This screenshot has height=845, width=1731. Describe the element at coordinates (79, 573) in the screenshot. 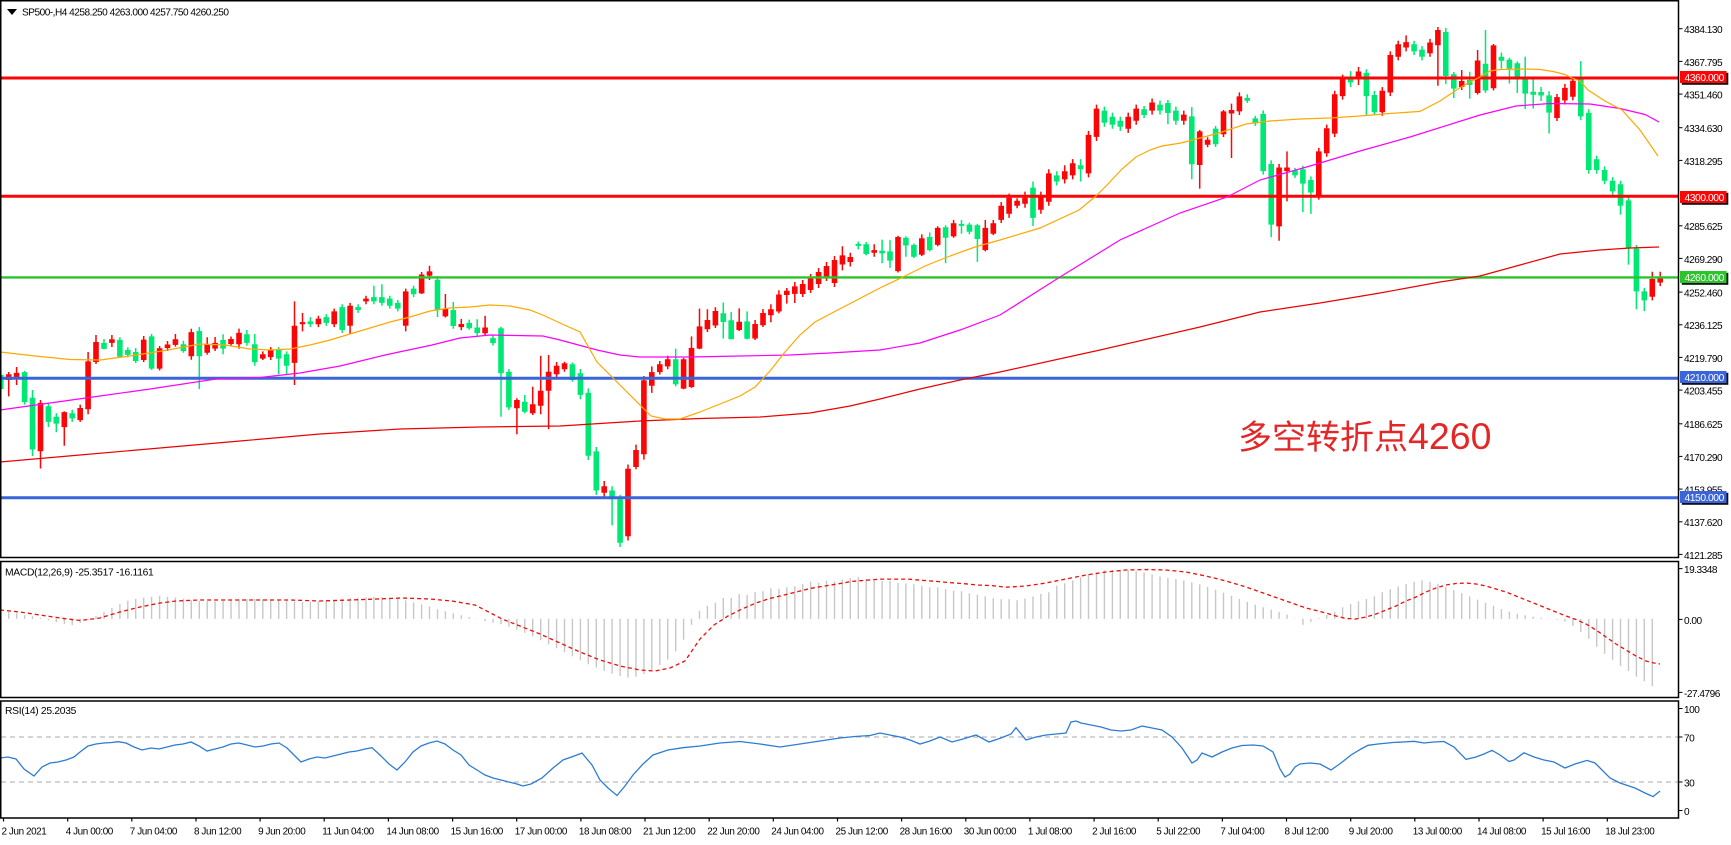

I see `svg-text:MACD(12,26,9) -25.3517 -16.116: MACD(12,26,9) -25.3517 -16.1161` at that location.